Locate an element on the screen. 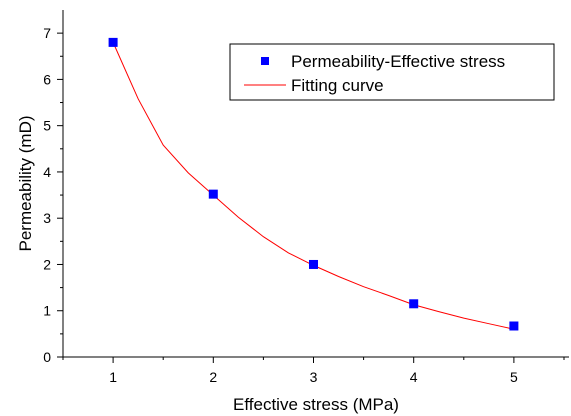  x-tick-label: 3 is located at coordinates (314, 377).